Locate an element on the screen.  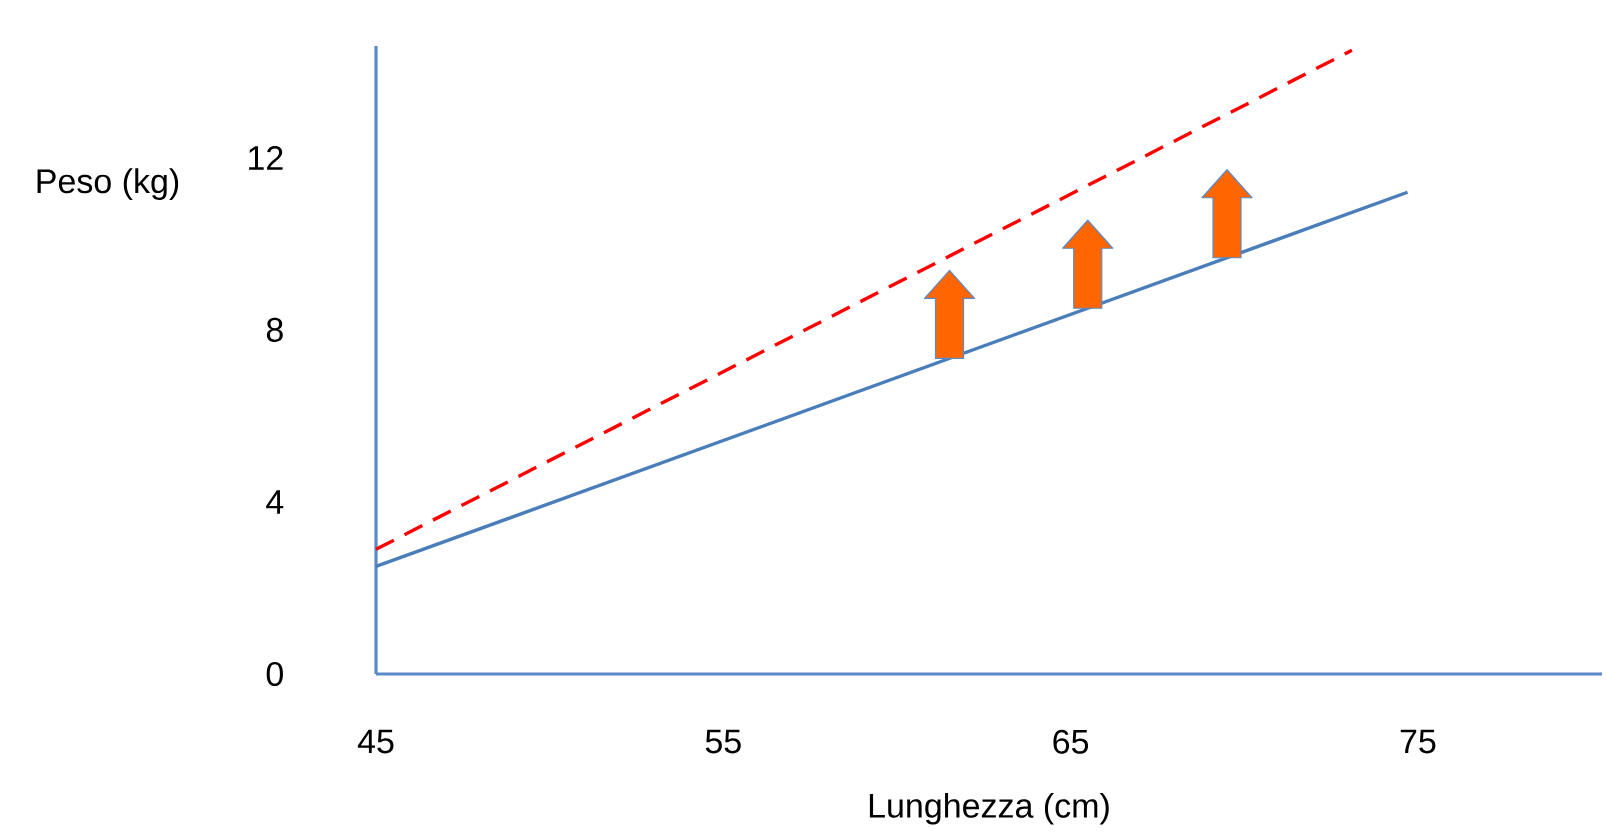
x-tick-label: 55 is located at coordinates (723, 741).